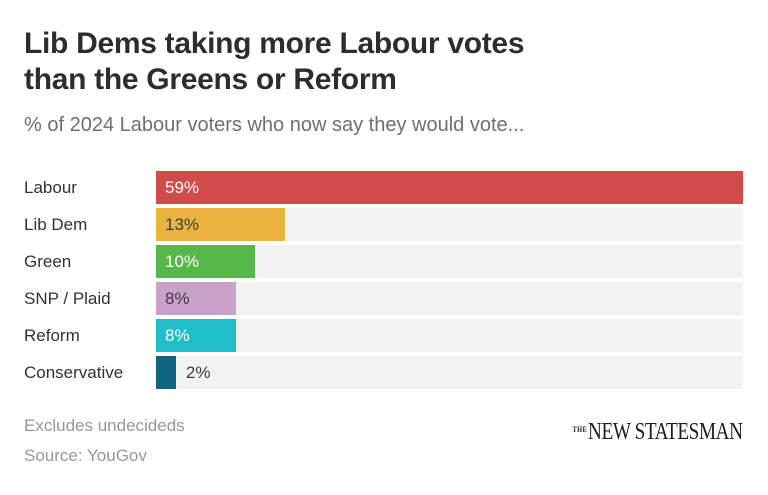 Image resolution: width=768 pixels, height=495 pixels. I want to click on value-label: 13%, so click(182, 224).